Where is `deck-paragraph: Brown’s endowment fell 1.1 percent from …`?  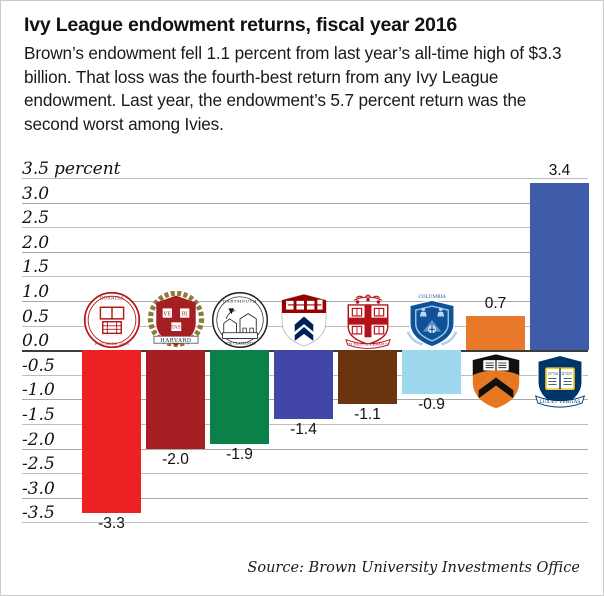 deck-paragraph: Brown’s endowment fell 1.1 percent from … is located at coordinates (293, 88).